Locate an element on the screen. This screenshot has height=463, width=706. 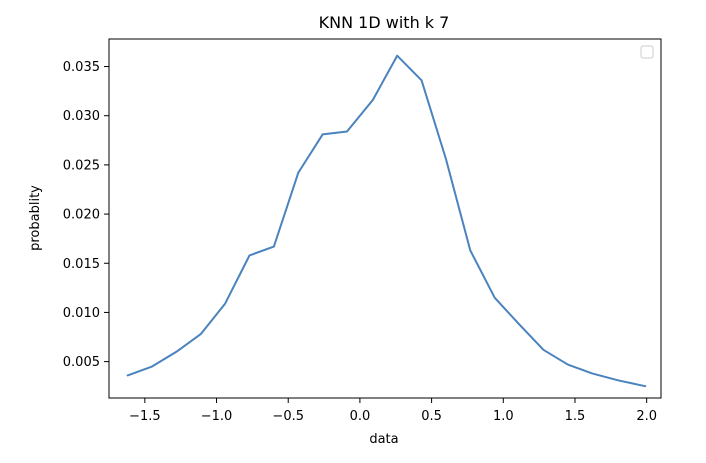
x-tick-label: −0.5 is located at coordinates (288, 416).